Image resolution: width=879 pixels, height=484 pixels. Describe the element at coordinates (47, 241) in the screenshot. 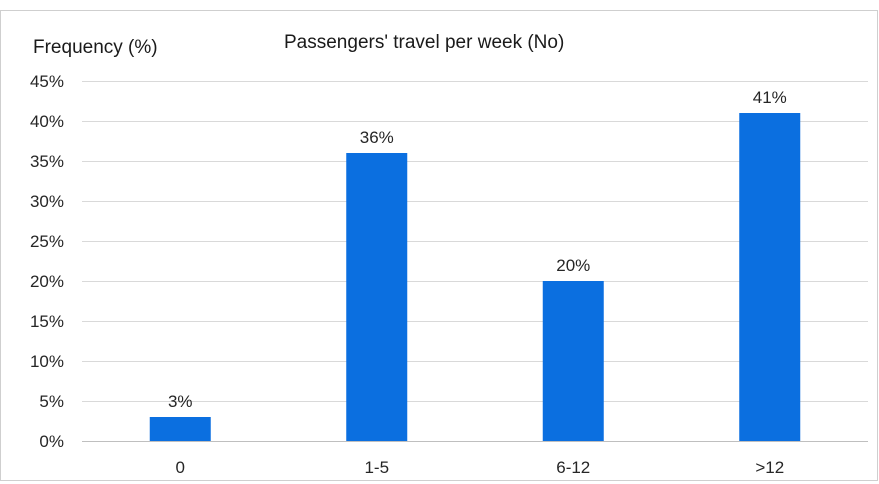

I see `y-tick-label: 25%` at that location.